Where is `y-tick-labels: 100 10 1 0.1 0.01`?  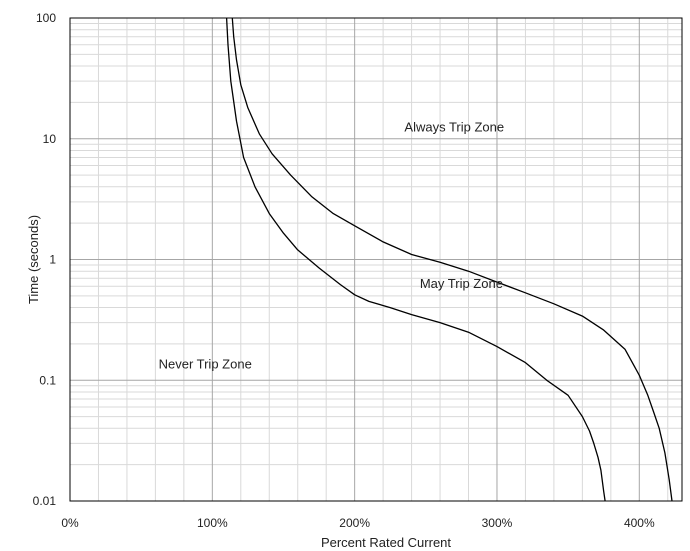
y-tick-labels: 100 10 1 0.1 0.01 is located at coordinates (45, 259).